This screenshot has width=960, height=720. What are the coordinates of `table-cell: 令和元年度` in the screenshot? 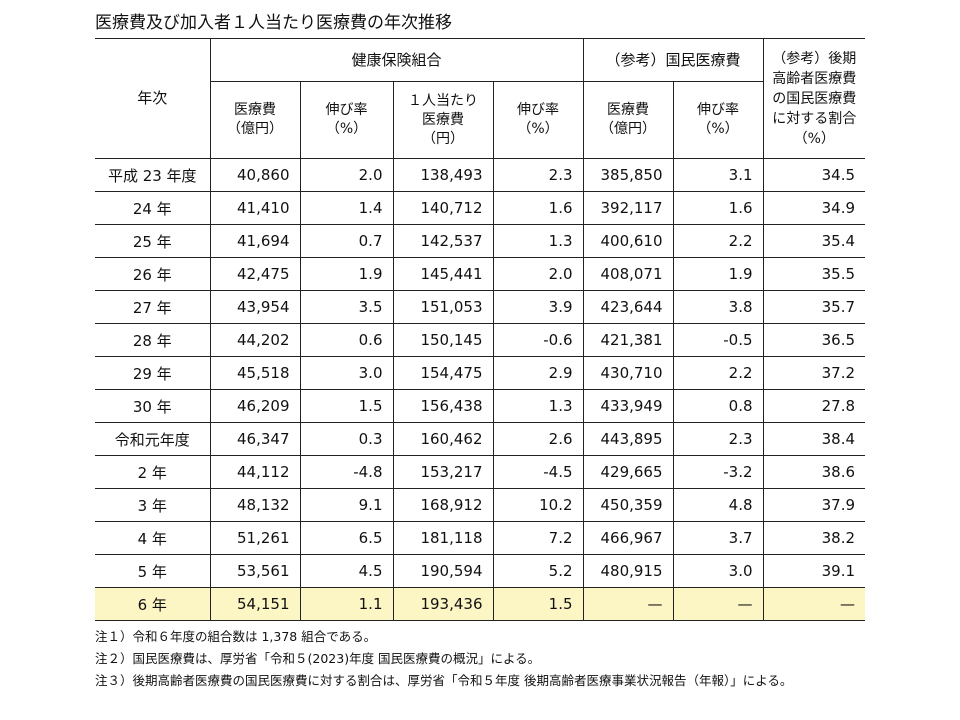 It's located at (152, 439).